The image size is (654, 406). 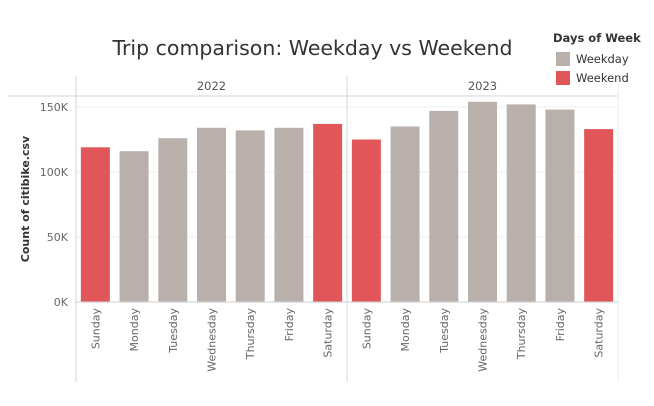 I want to click on bar-2023-thursday, so click(x=521, y=203).